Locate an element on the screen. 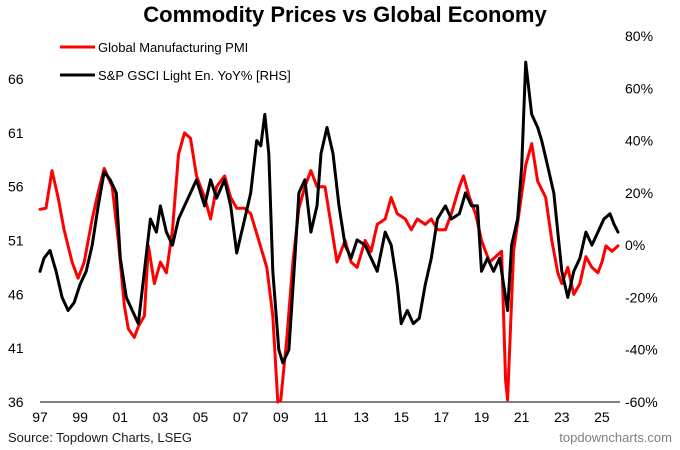  left-y-tick-label: 66 is located at coordinates (16, 79).